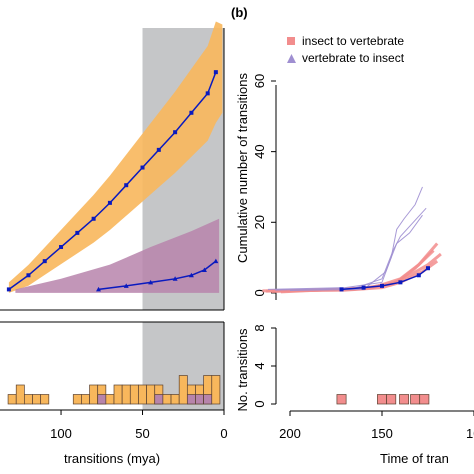  Describe the element at coordinates (259, 81) in the screenshot. I see `y-tick-label: 60` at that location.